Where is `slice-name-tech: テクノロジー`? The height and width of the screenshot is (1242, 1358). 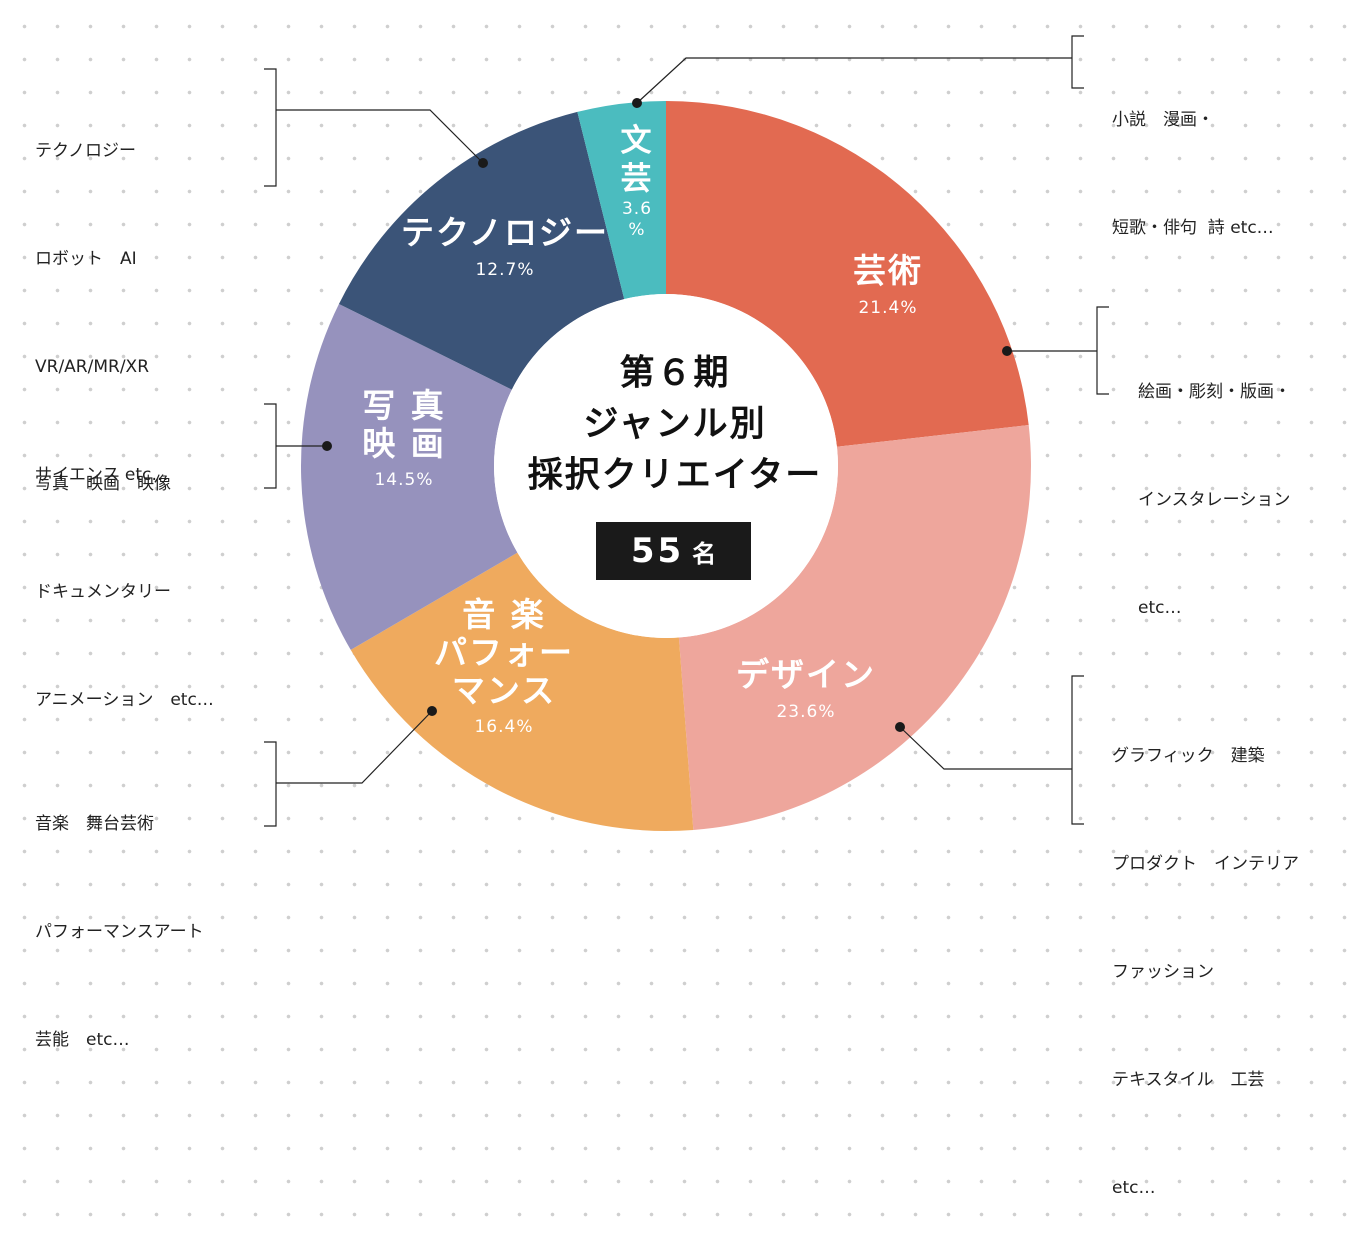
slice-name-tech: テクノロジー is located at coordinates (505, 232).